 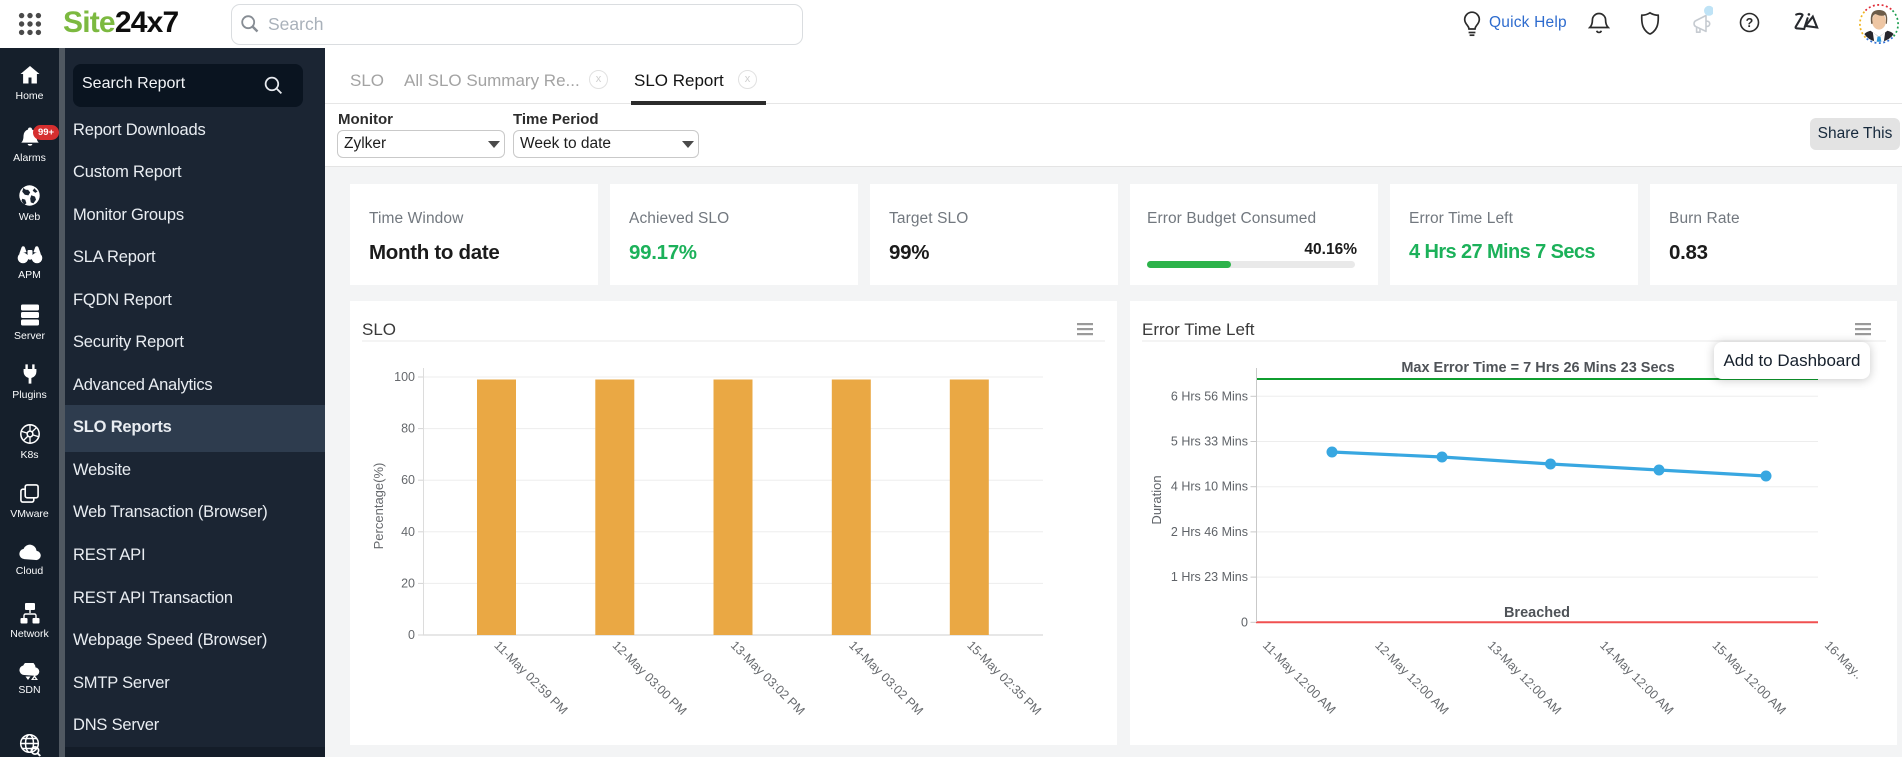 I want to click on svg-text: 80, so click(x=408, y=429).